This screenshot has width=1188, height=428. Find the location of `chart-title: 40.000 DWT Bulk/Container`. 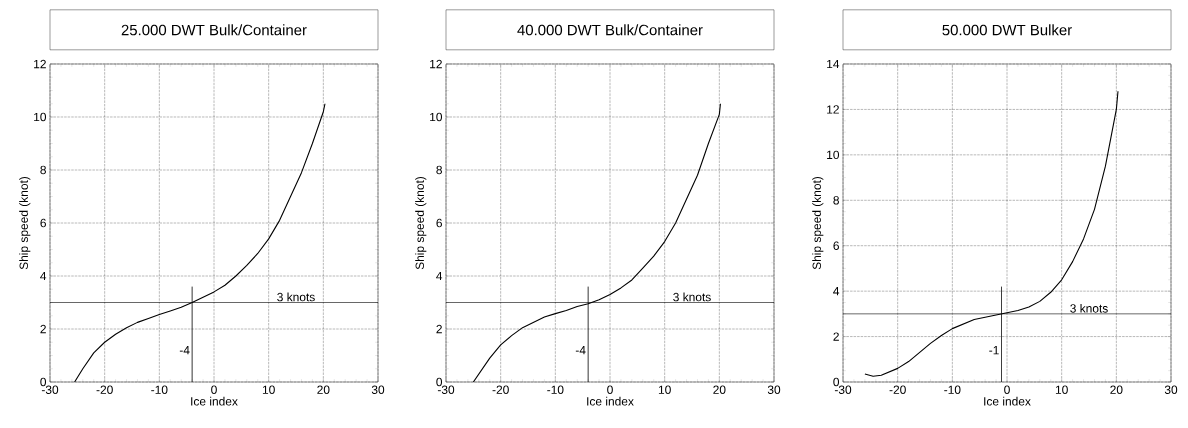

chart-title: 40.000 DWT Bulk/Container is located at coordinates (610, 30).